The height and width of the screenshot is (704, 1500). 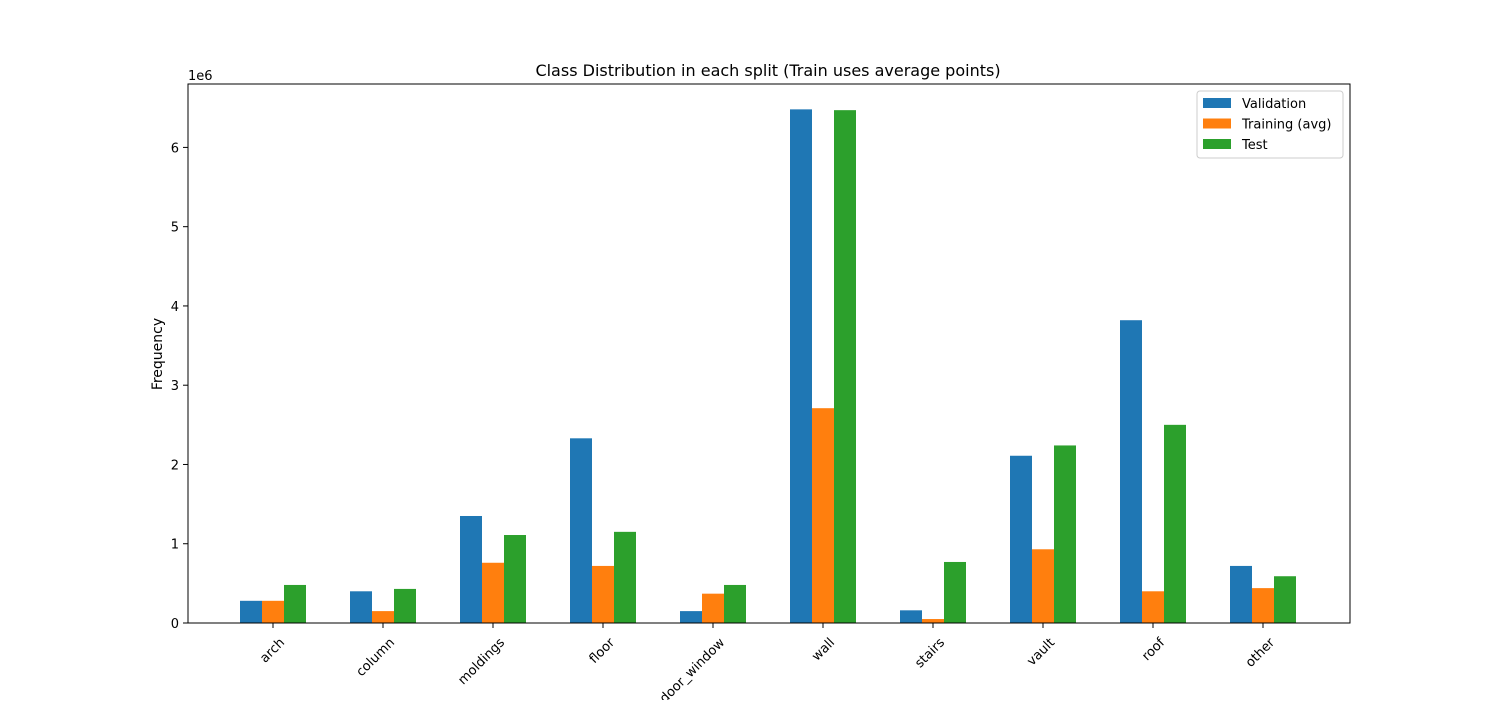 What do you see at coordinates (930, 653) in the screenshot?
I see `x-tick-label: stairs` at bounding box center [930, 653].